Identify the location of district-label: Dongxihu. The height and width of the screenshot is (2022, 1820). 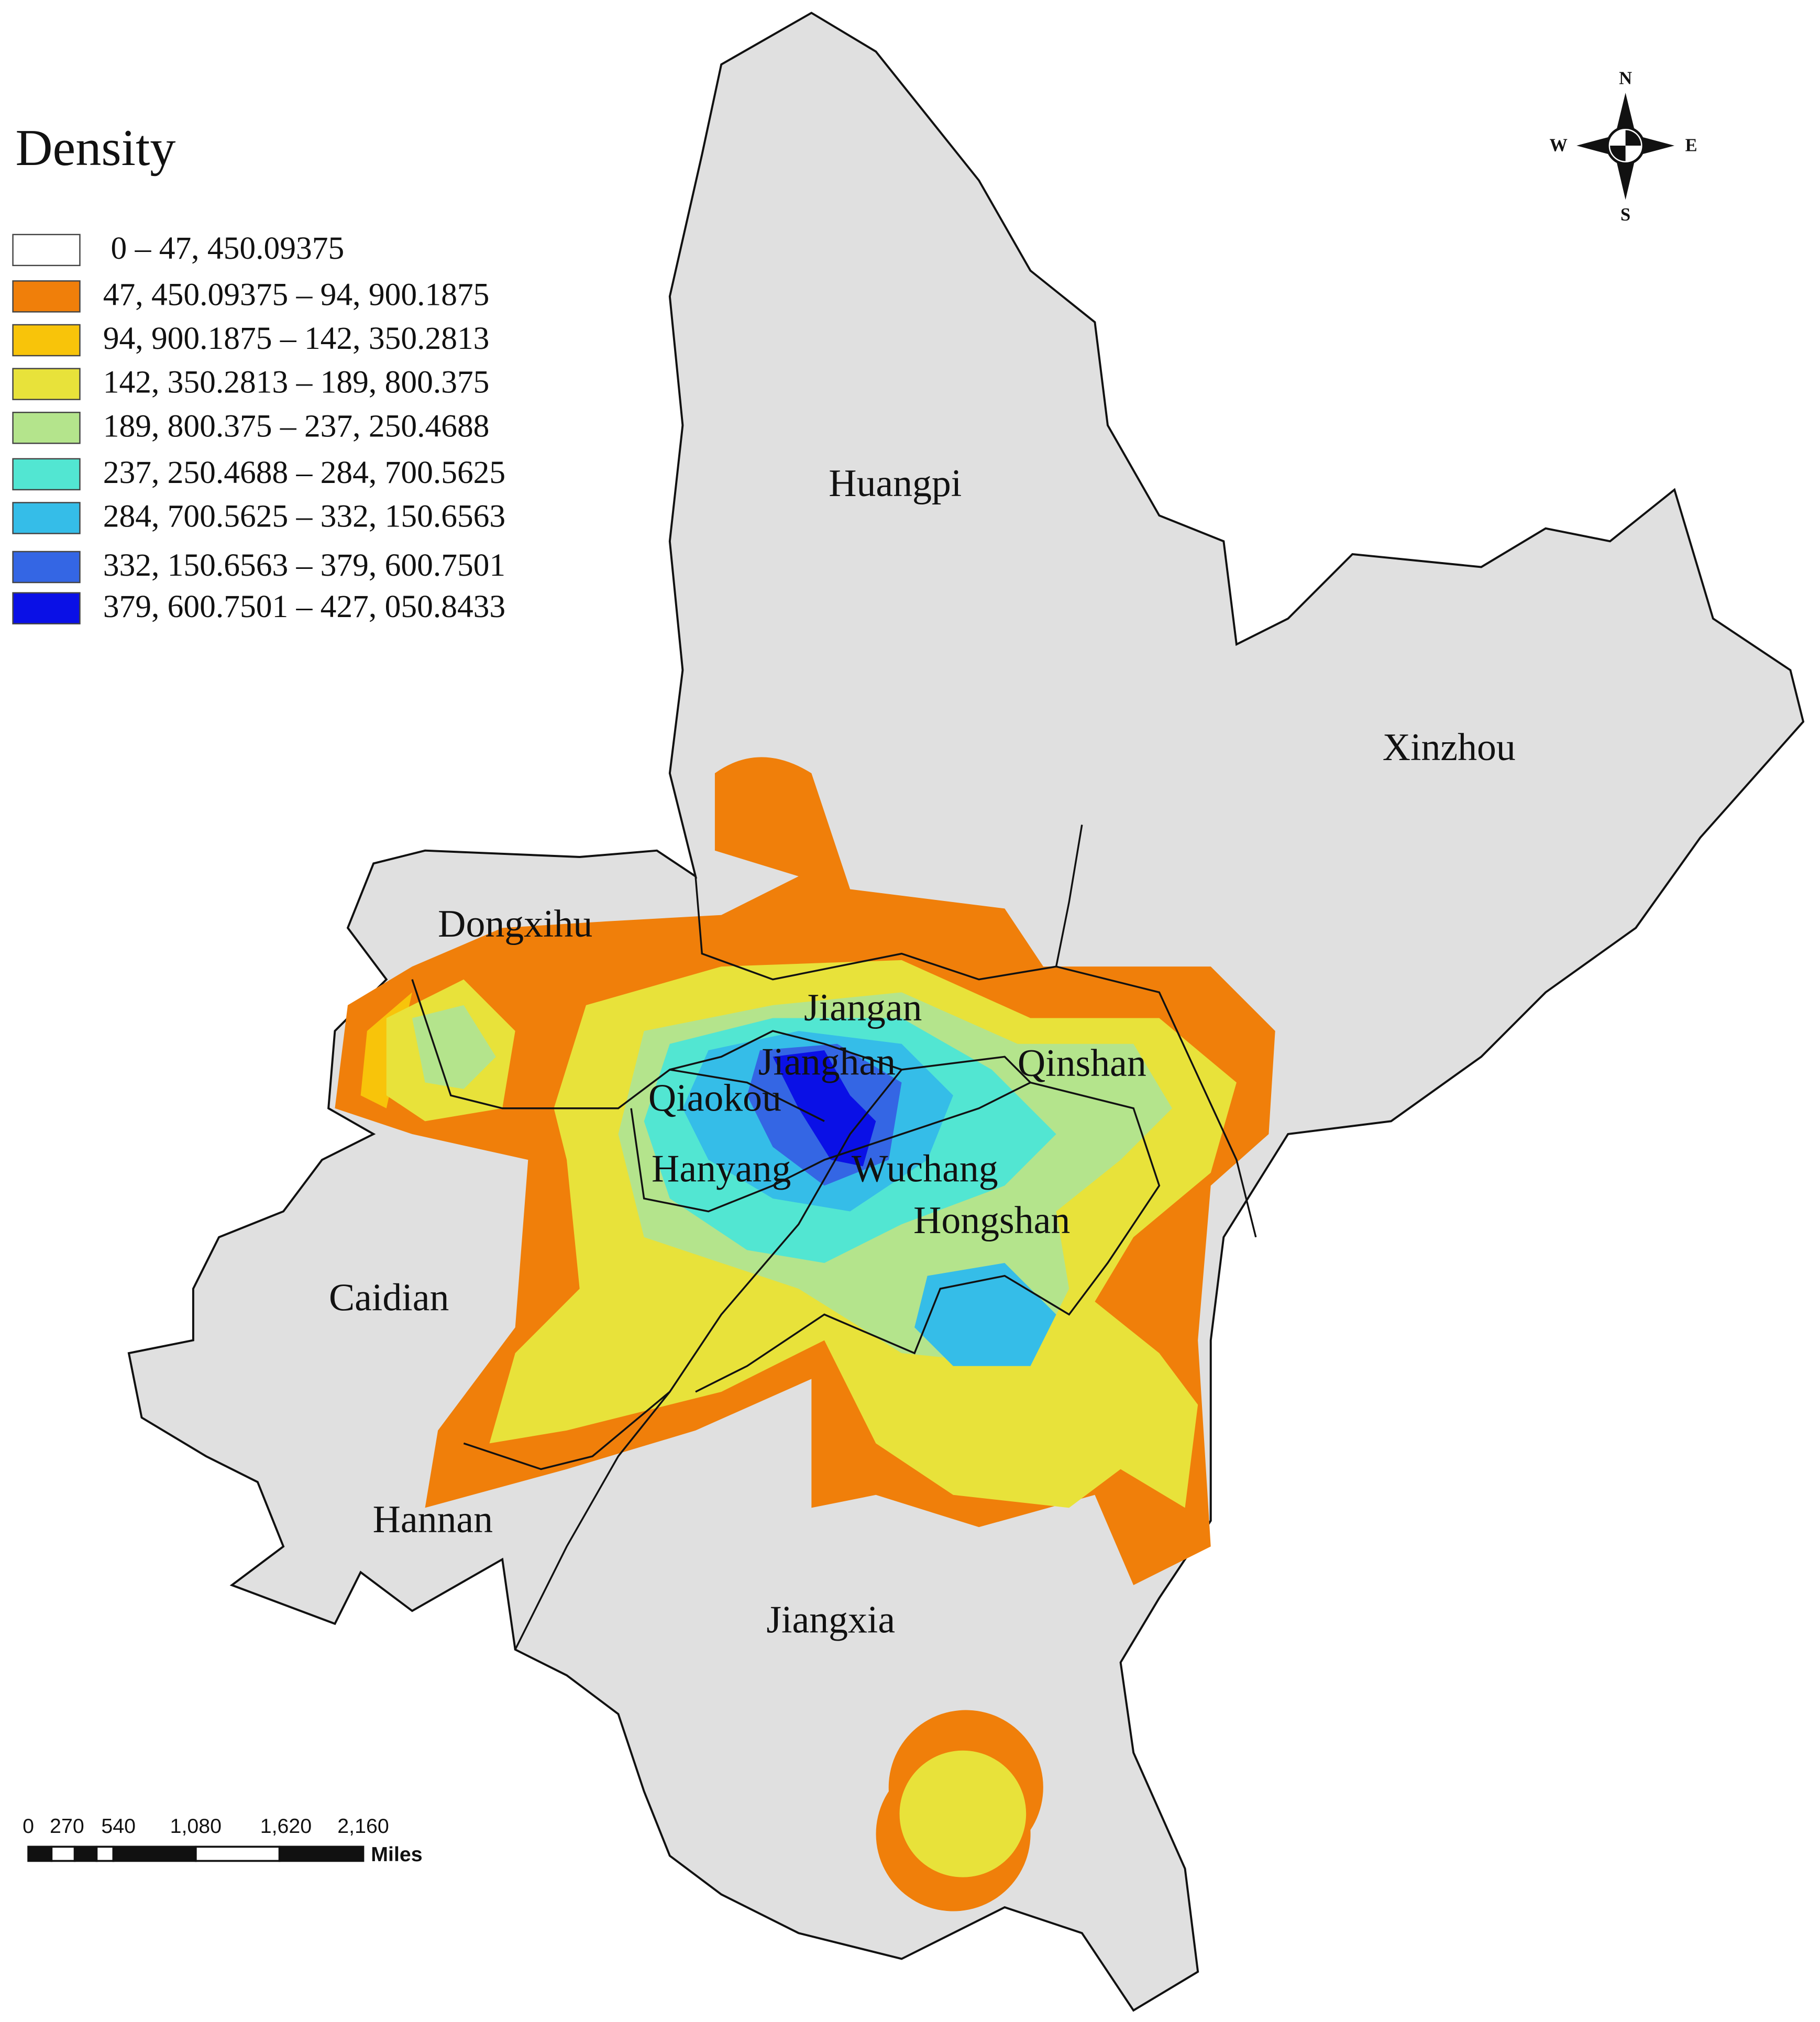
(515, 923).